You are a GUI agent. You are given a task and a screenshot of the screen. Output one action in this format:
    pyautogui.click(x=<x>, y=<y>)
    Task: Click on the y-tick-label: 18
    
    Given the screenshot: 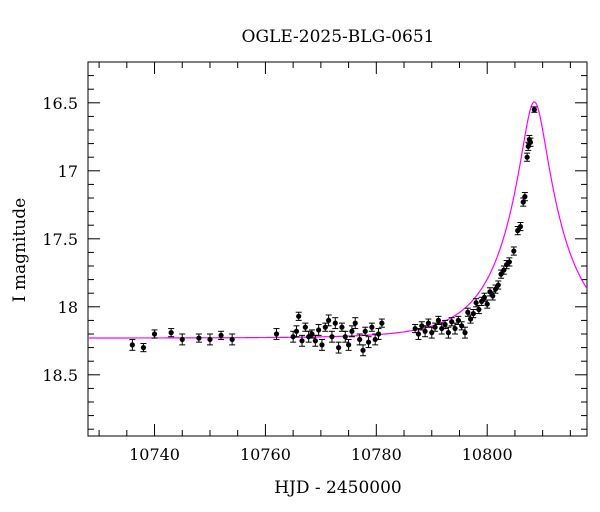 What is the action you would take?
    pyautogui.click(x=68, y=307)
    